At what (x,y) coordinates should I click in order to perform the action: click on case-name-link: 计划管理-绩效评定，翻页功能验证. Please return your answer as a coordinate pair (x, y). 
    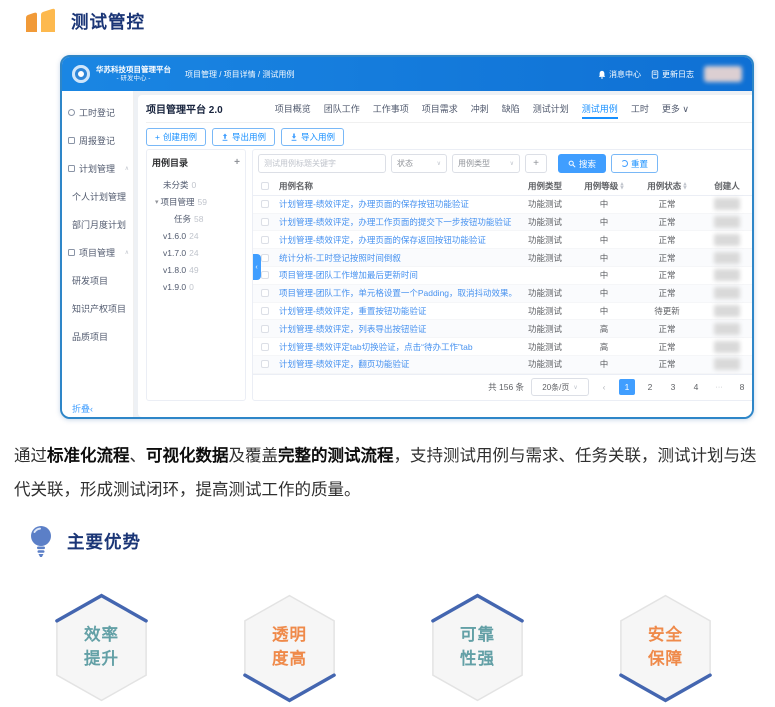
    Looking at the image, I should click on (344, 364).